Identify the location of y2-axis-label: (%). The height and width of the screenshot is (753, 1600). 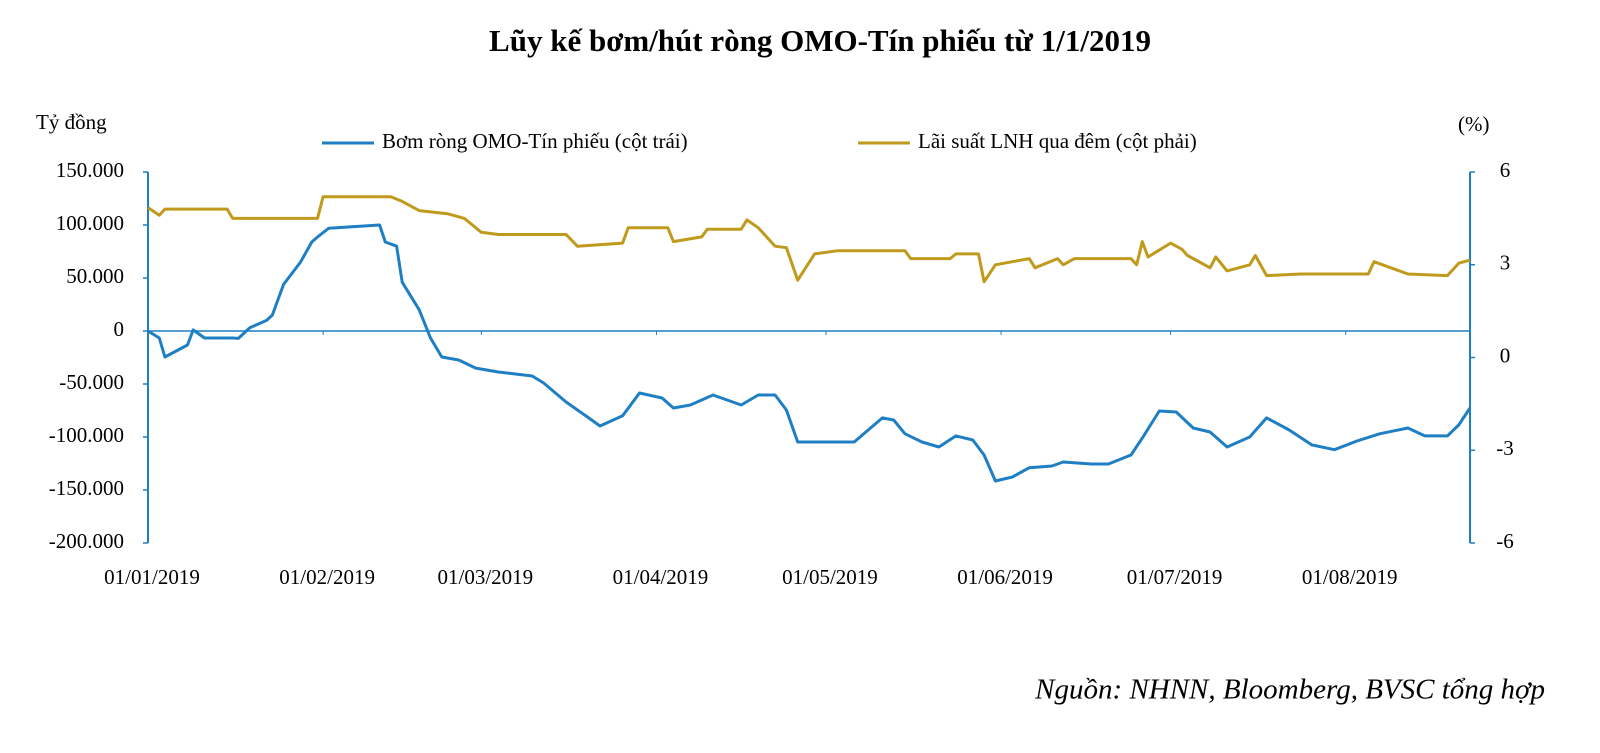
(1473, 124).